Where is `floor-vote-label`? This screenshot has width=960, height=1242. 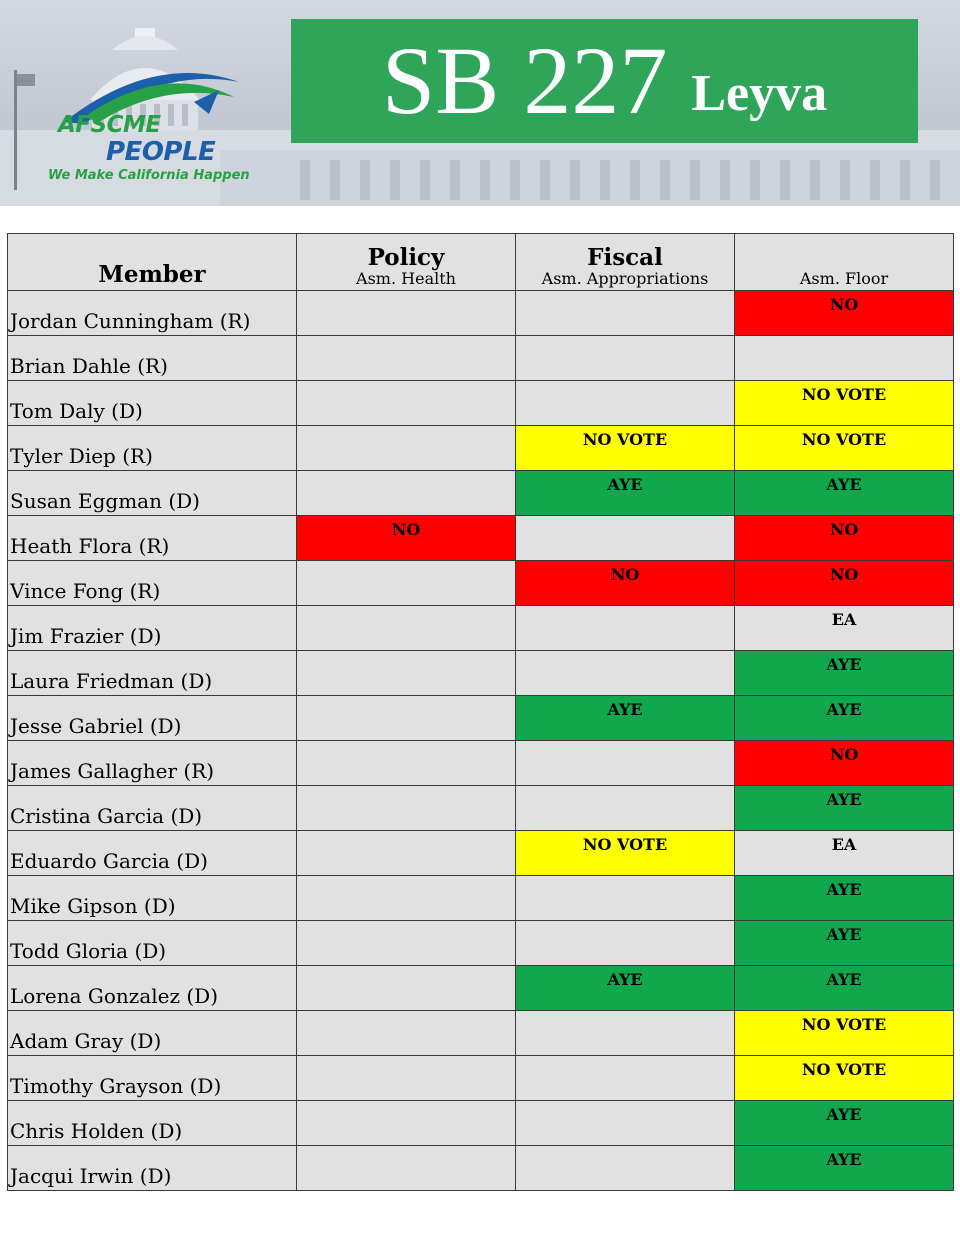
floor-vote-label is located at coordinates (844, 338).